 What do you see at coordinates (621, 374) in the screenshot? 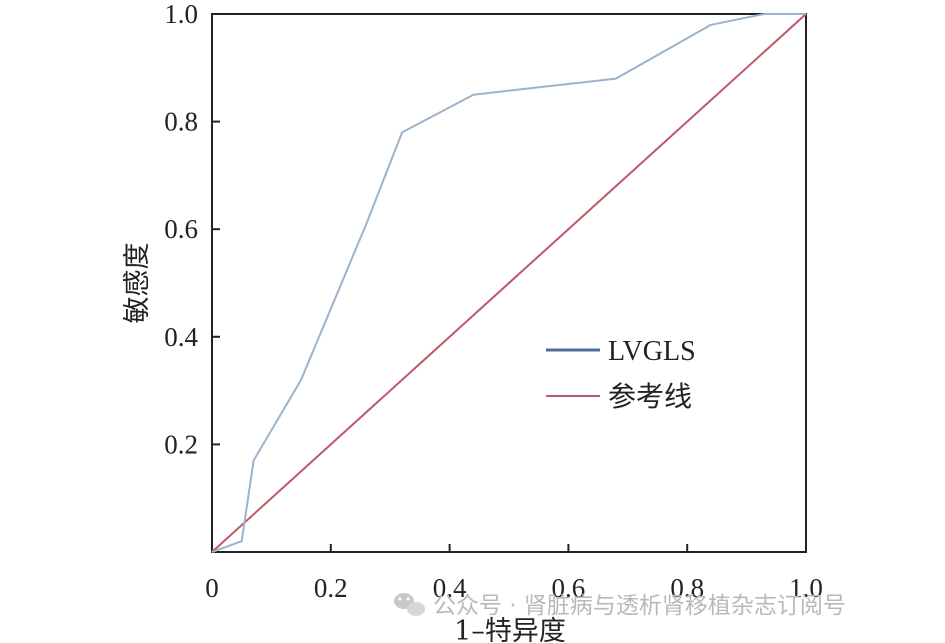
I see `legend: LVGLS 参考线` at bounding box center [621, 374].